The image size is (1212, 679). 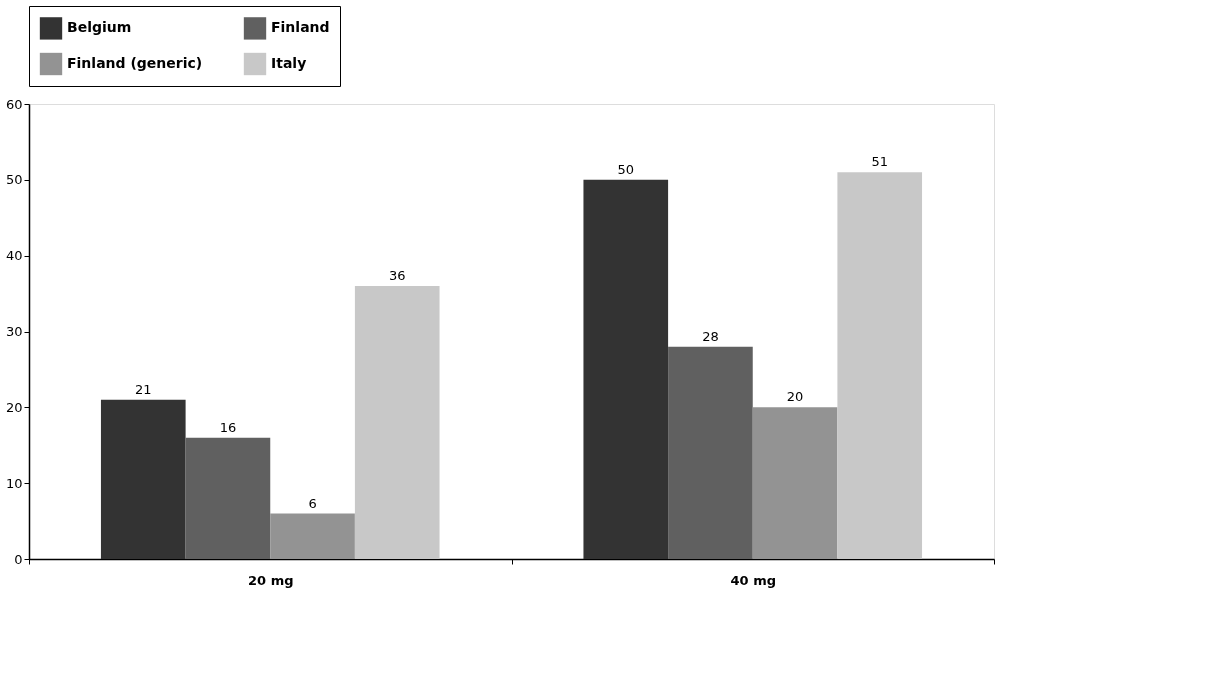 What do you see at coordinates (312, 503) in the screenshot?
I see `data-label: 6` at bounding box center [312, 503].